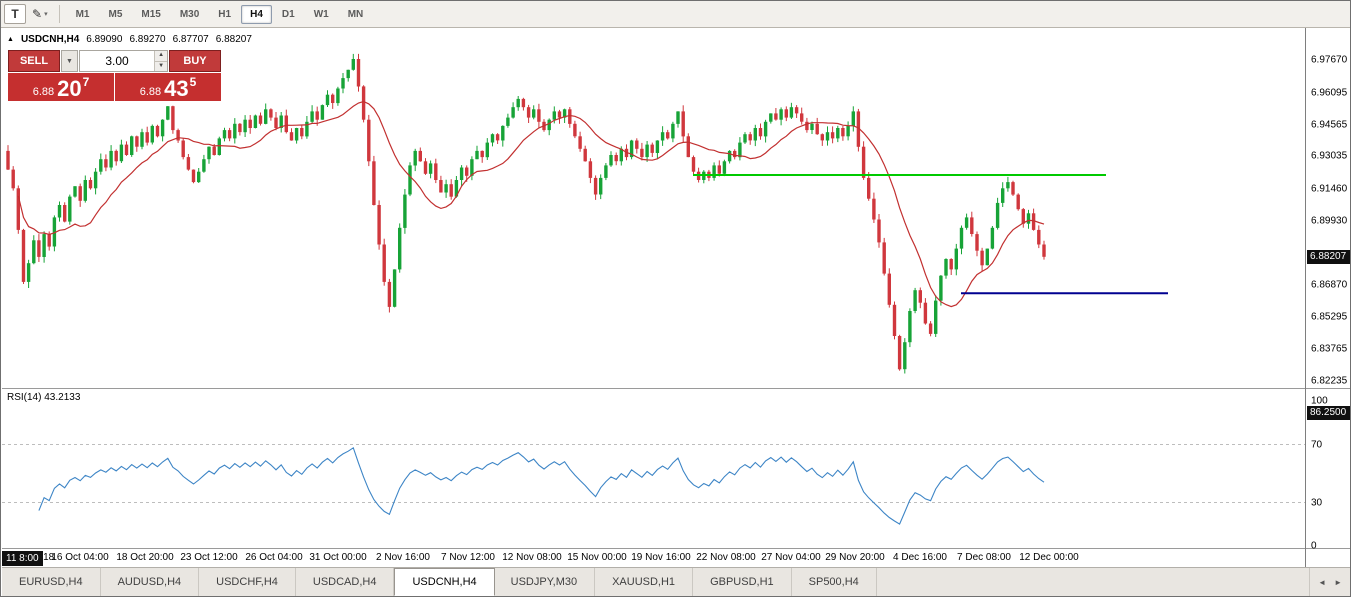 Image resolution: width=1351 pixels, height=597 pixels. I want to click on collapse-arrow-icon: ▲, so click(10, 39).